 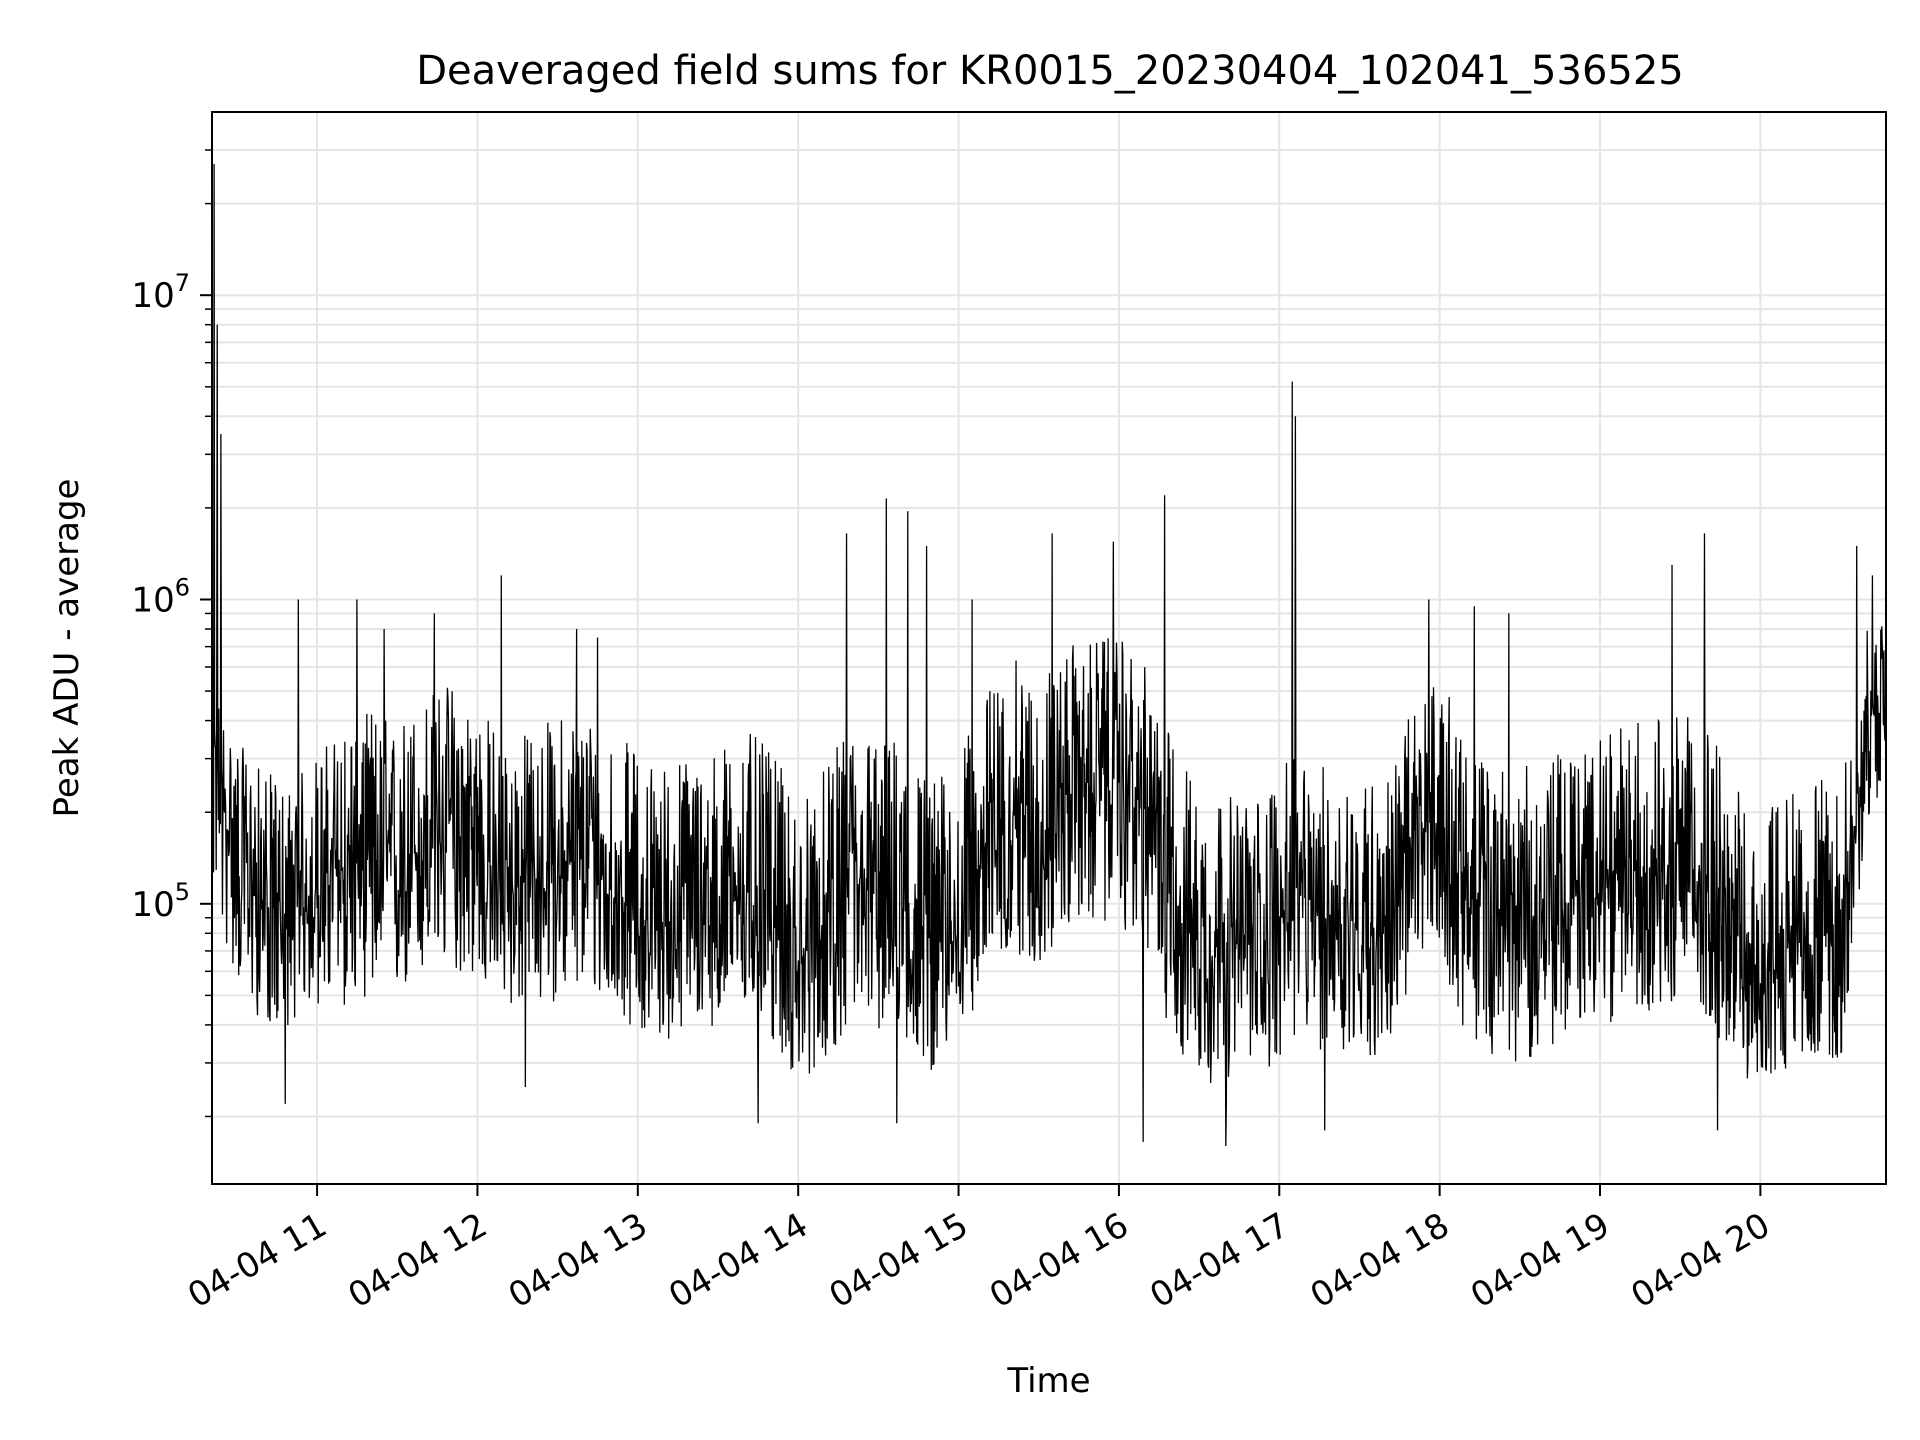 What do you see at coordinates (171, 633) in the screenshot?
I see `y-axis: 10⁵ 10⁶ 10⁷` at bounding box center [171, 633].